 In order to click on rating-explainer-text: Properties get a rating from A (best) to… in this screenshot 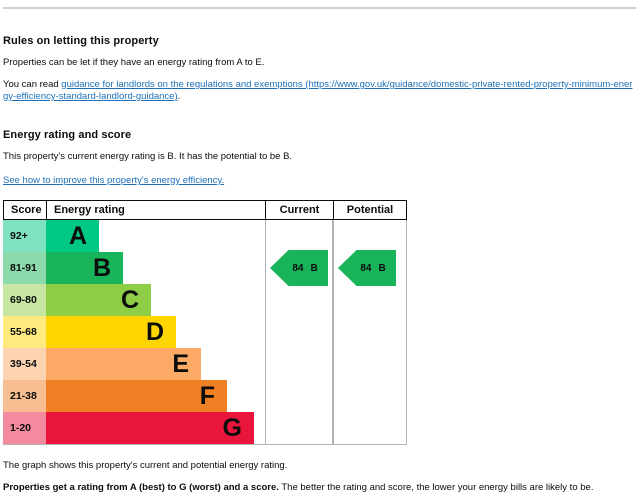, I will do `click(319, 488)`.